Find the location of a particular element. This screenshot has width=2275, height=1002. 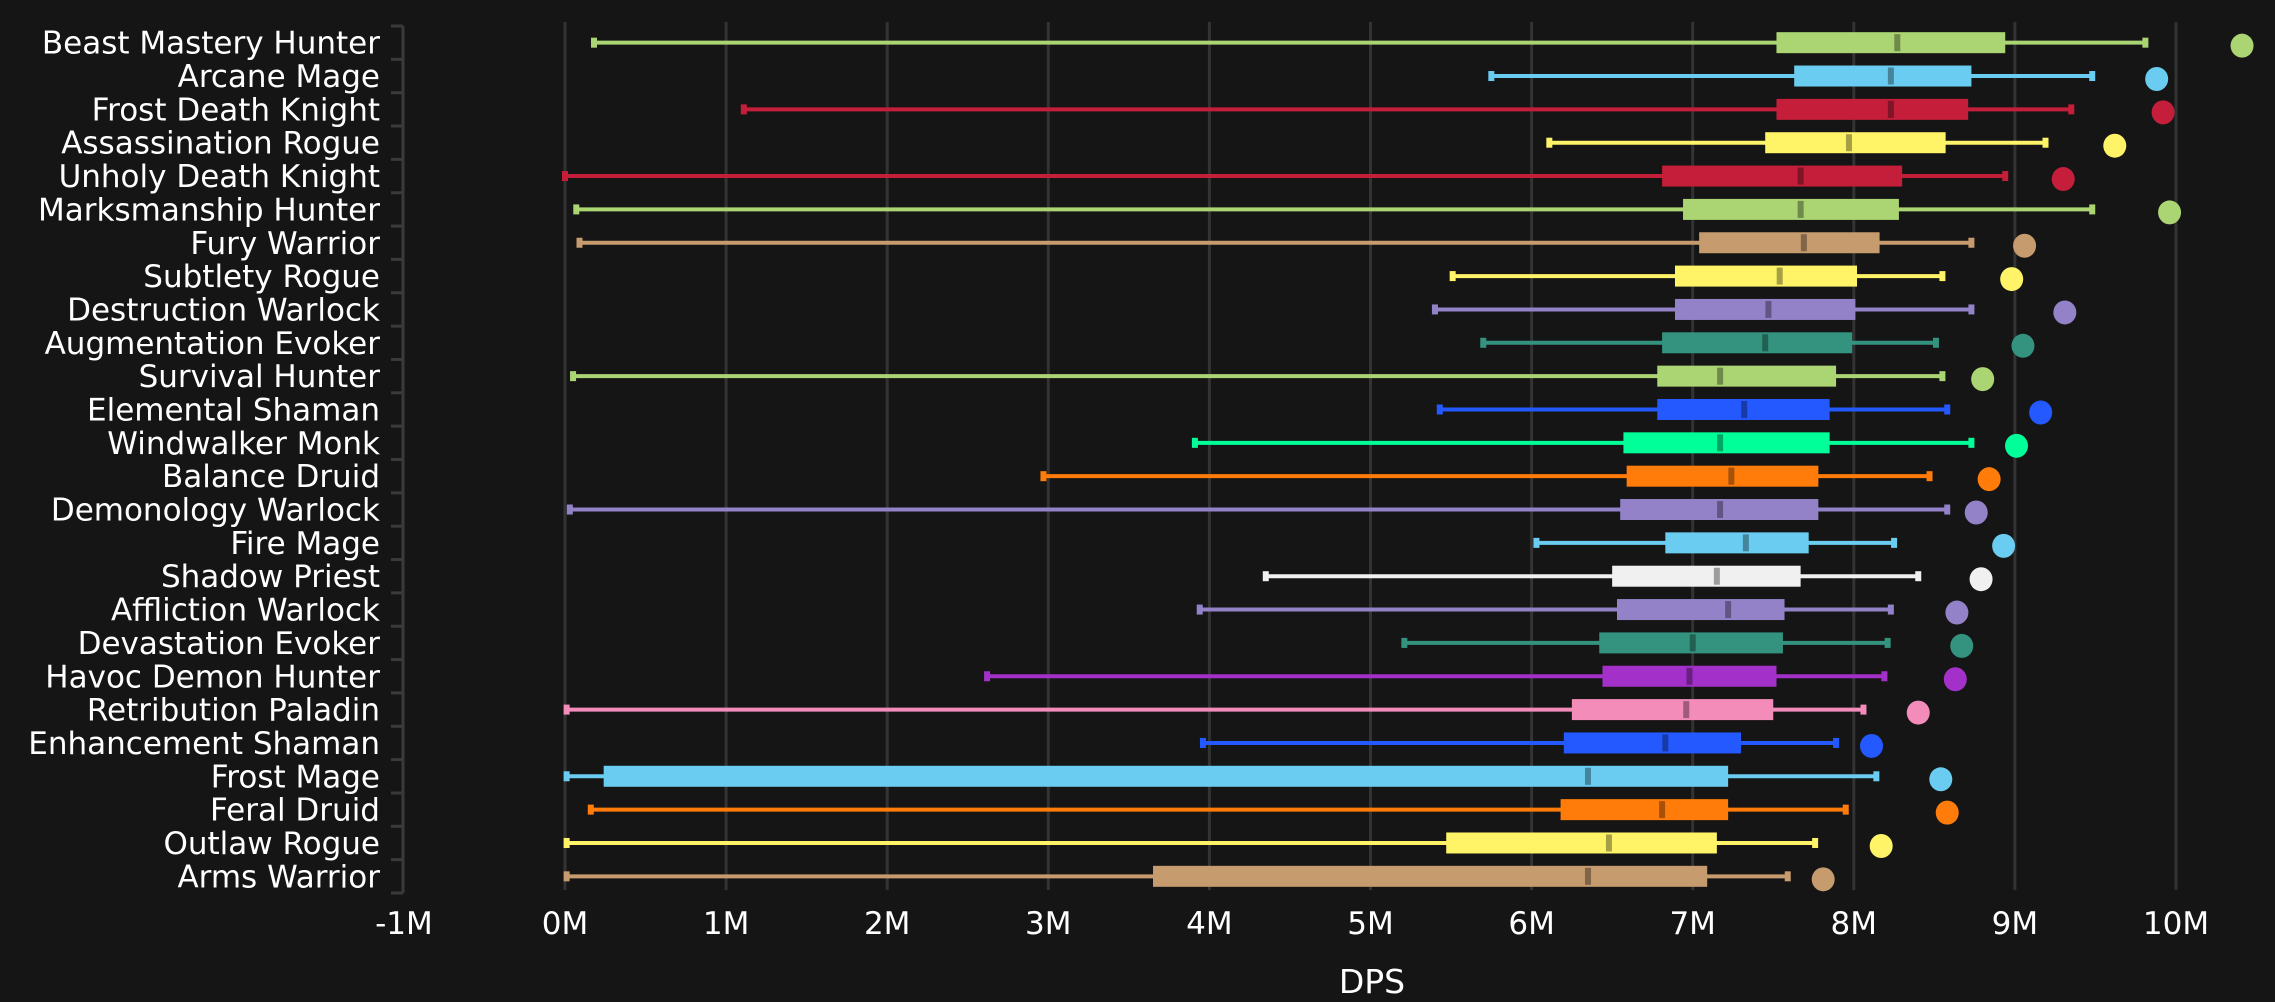

x-axis-title: DPS is located at coordinates (1372, 981).